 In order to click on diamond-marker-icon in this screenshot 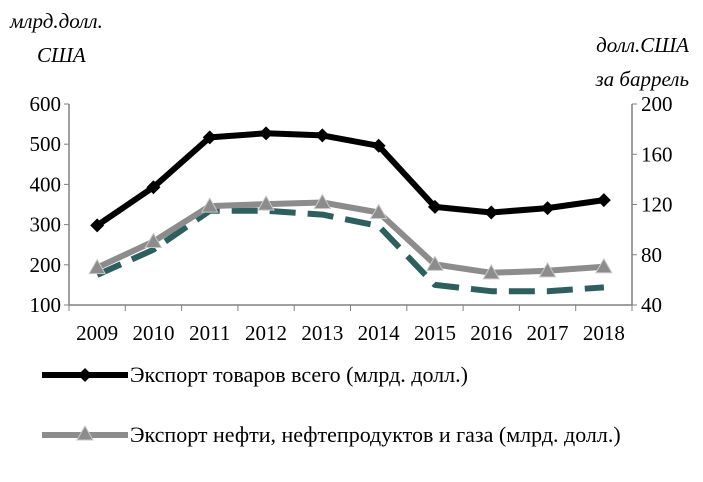, I will do `click(85, 375)`.